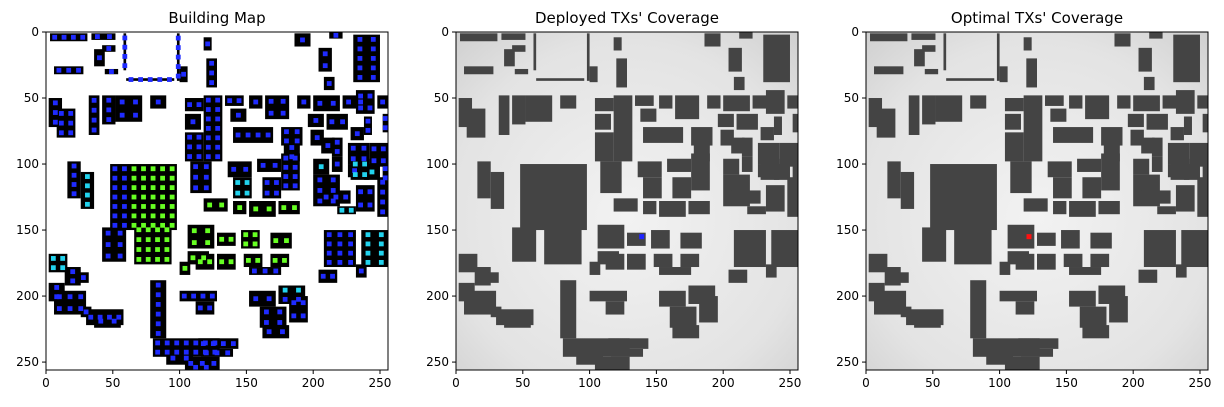 This screenshot has width=1224, height=407. Describe the element at coordinates (437, 230) in the screenshot. I see `y-tick-label: 150` at that location.